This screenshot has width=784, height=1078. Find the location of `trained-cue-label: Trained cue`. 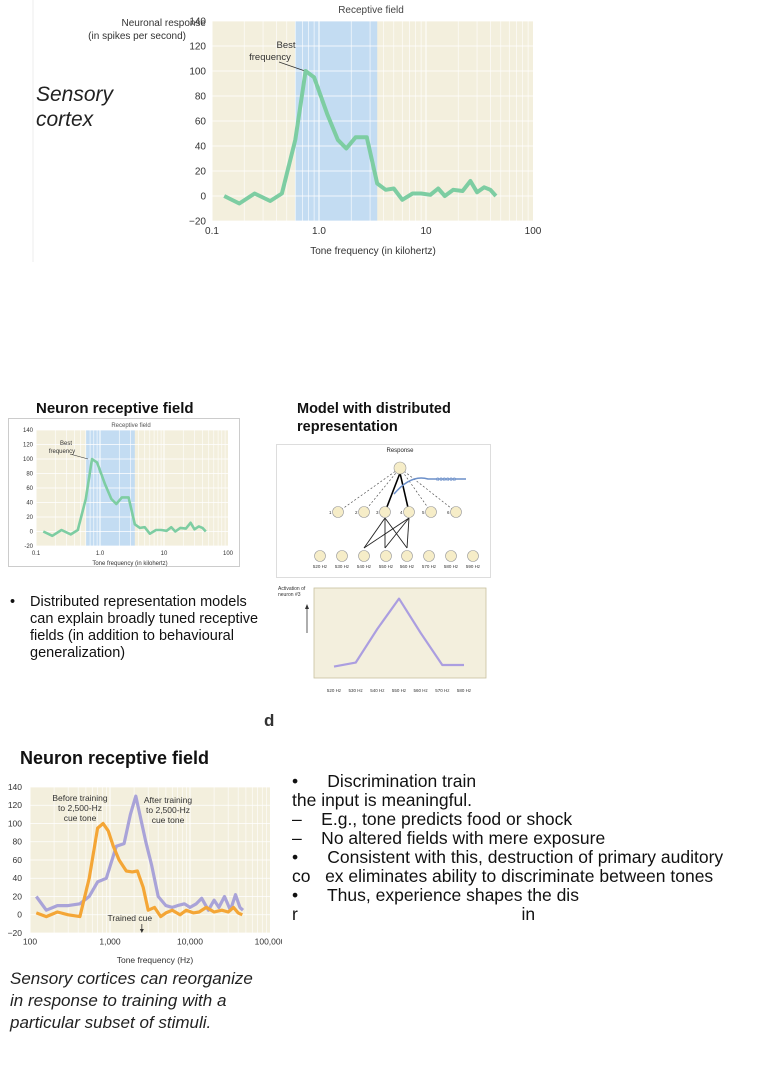

trained-cue-label: Trained cue is located at coordinates (130, 918).